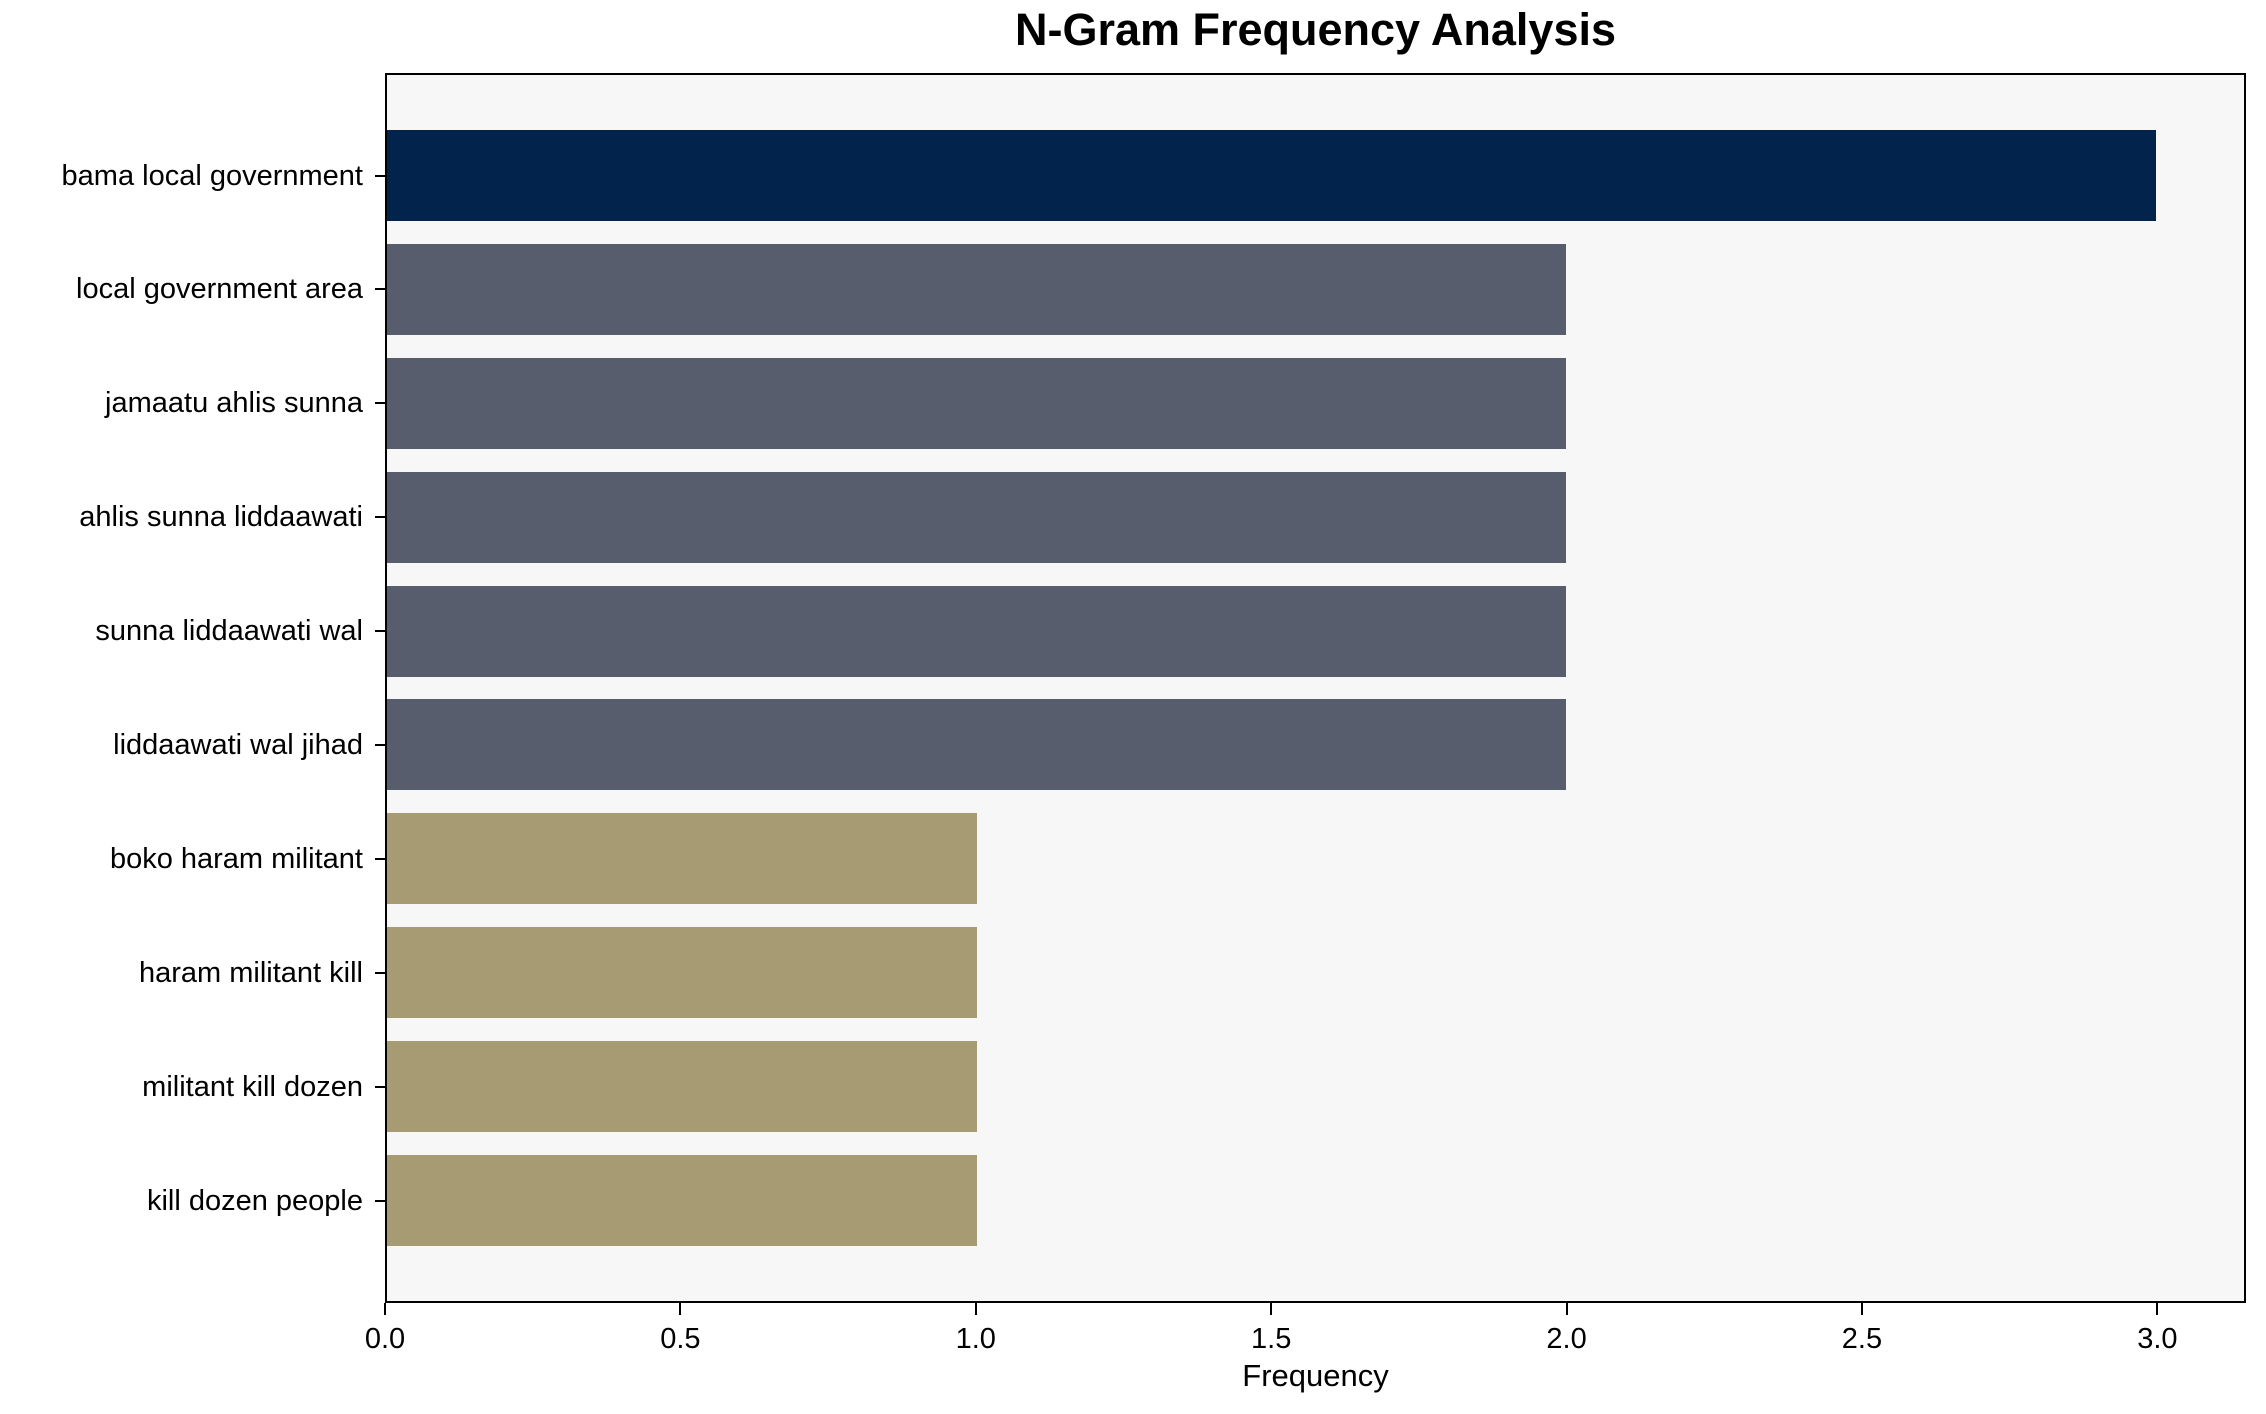  Describe the element at coordinates (238, 744) in the screenshot. I see `y-tick-label: liddaawati wal jihad` at that location.